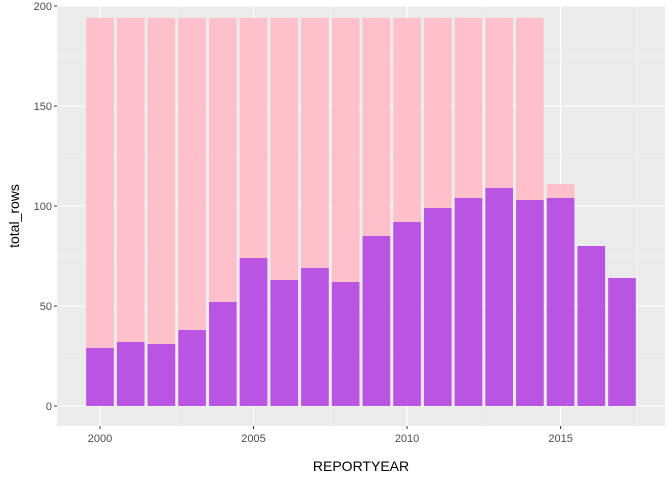 The width and height of the screenshot is (672, 480). What do you see at coordinates (622, 342) in the screenshot?
I see `bar-series-1-2017` at bounding box center [622, 342].